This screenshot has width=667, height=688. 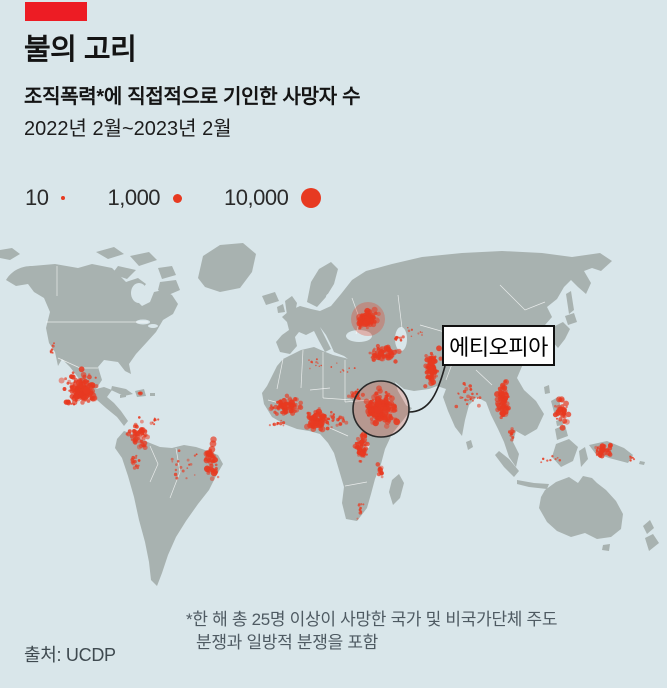 What do you see at coordinates (372, 619) in the screenshot?
I see `footnote-line-1: *한 해 총 25명 이상이 사망한 국가 및 비국가단체 주도` at bounding box center [372, 619].